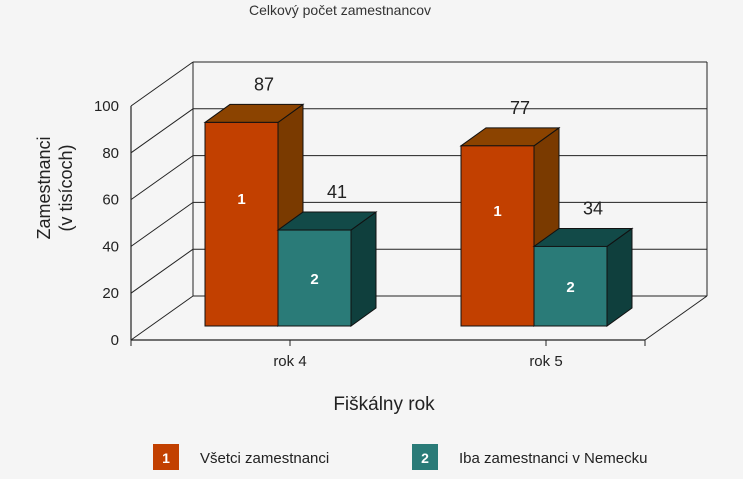 The height and width of the screenshot is (479, 743). Describe the element at coordinates (289, 361) in the screenshot. I see `x-tick-label: rok 4` at that location.